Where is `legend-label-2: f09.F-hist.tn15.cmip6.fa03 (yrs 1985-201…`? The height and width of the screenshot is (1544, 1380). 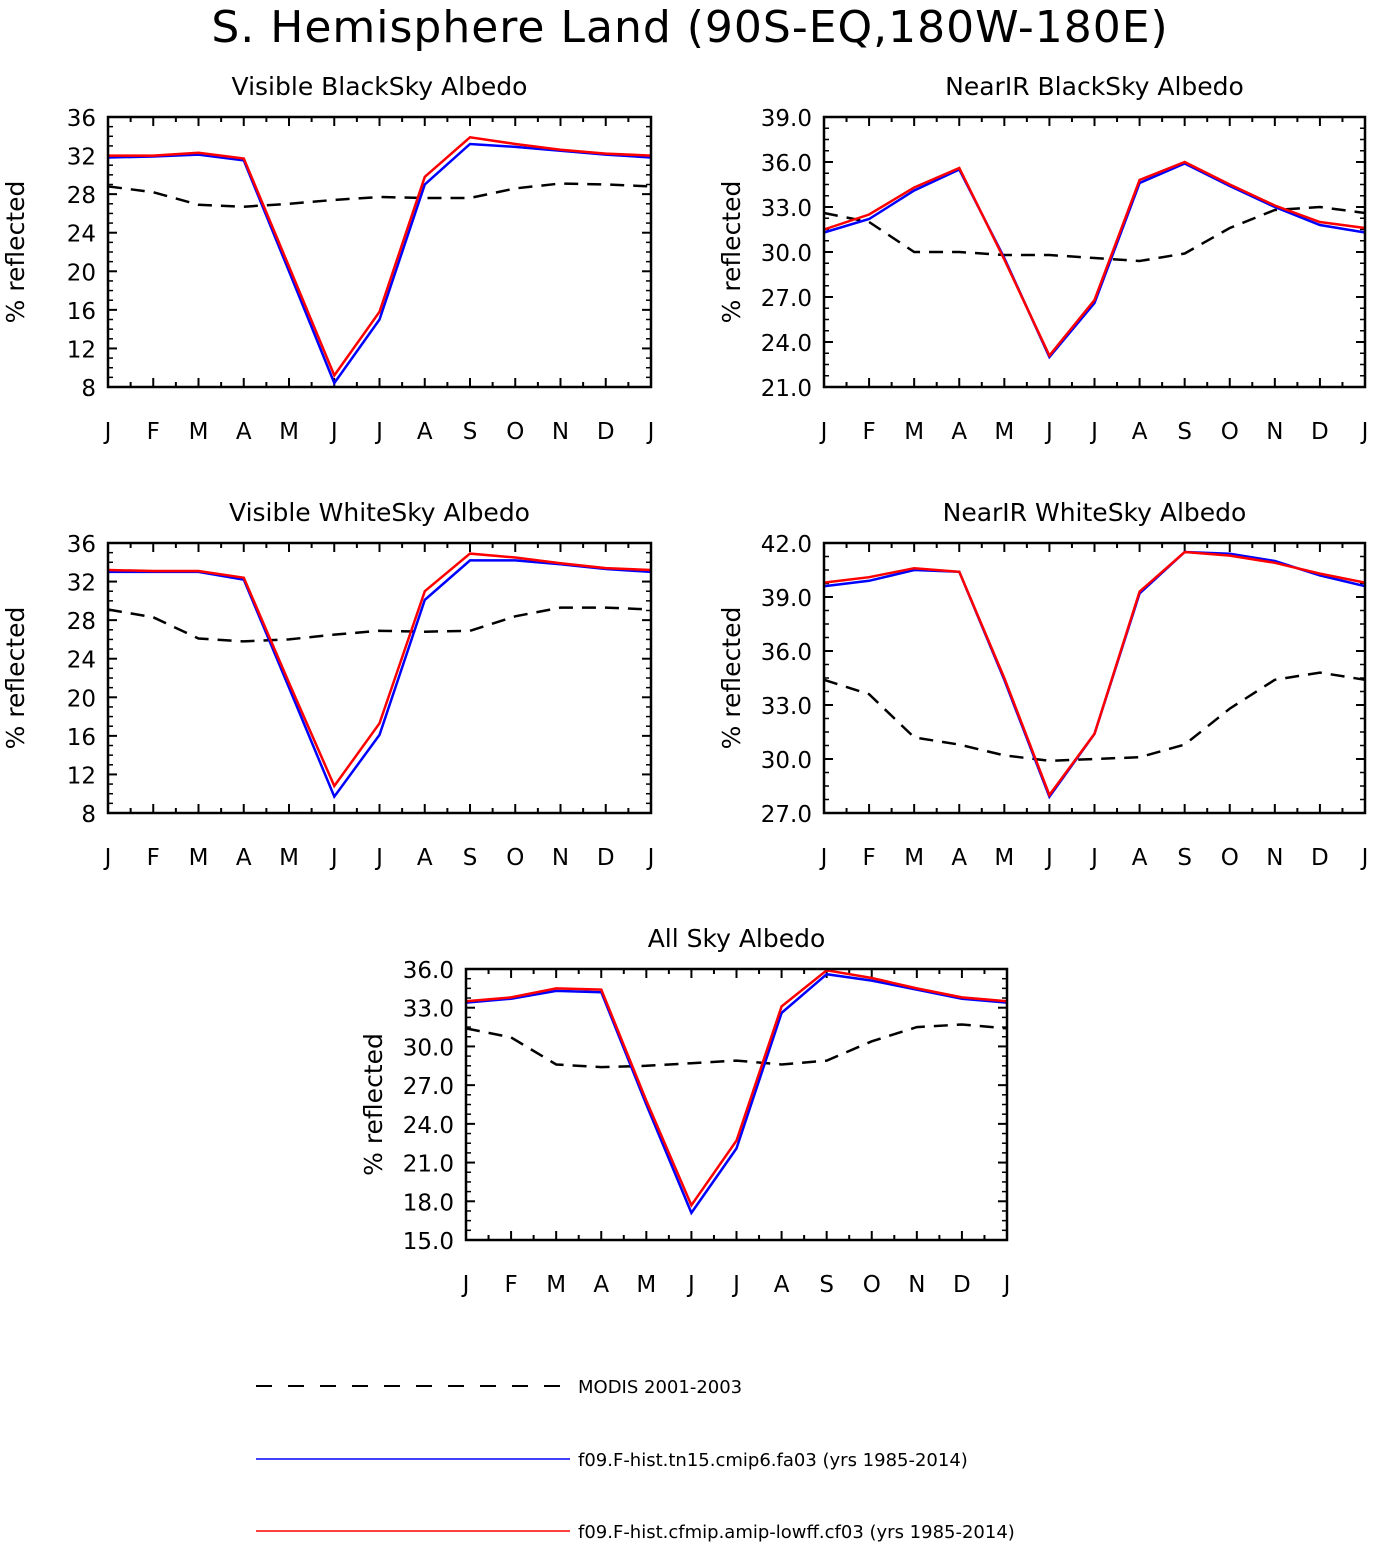
legend-label-2: f09.F-hist.tn15.cmip6.fa03 (yrs 1985-201… is located at coordinates (773, 1460).